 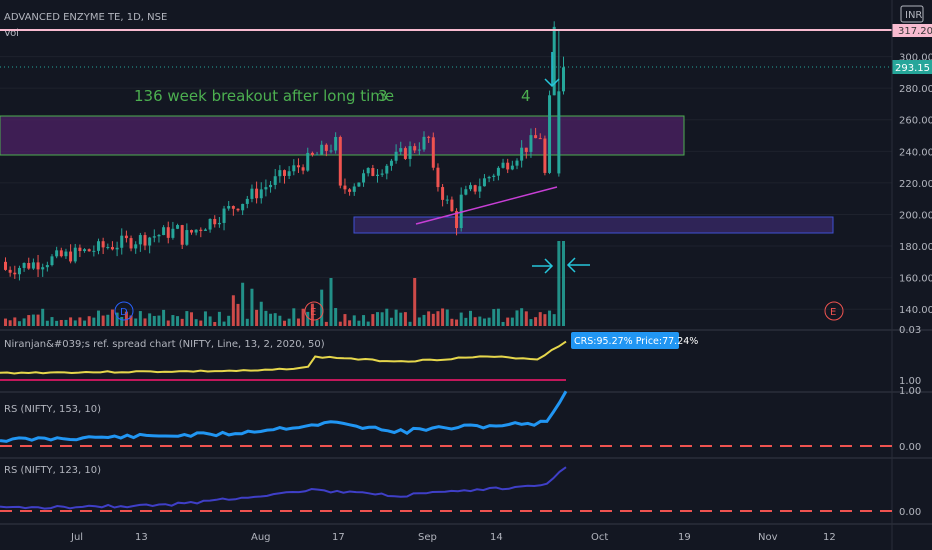 I want to click on currency-badge, so click(x=912, y=14).